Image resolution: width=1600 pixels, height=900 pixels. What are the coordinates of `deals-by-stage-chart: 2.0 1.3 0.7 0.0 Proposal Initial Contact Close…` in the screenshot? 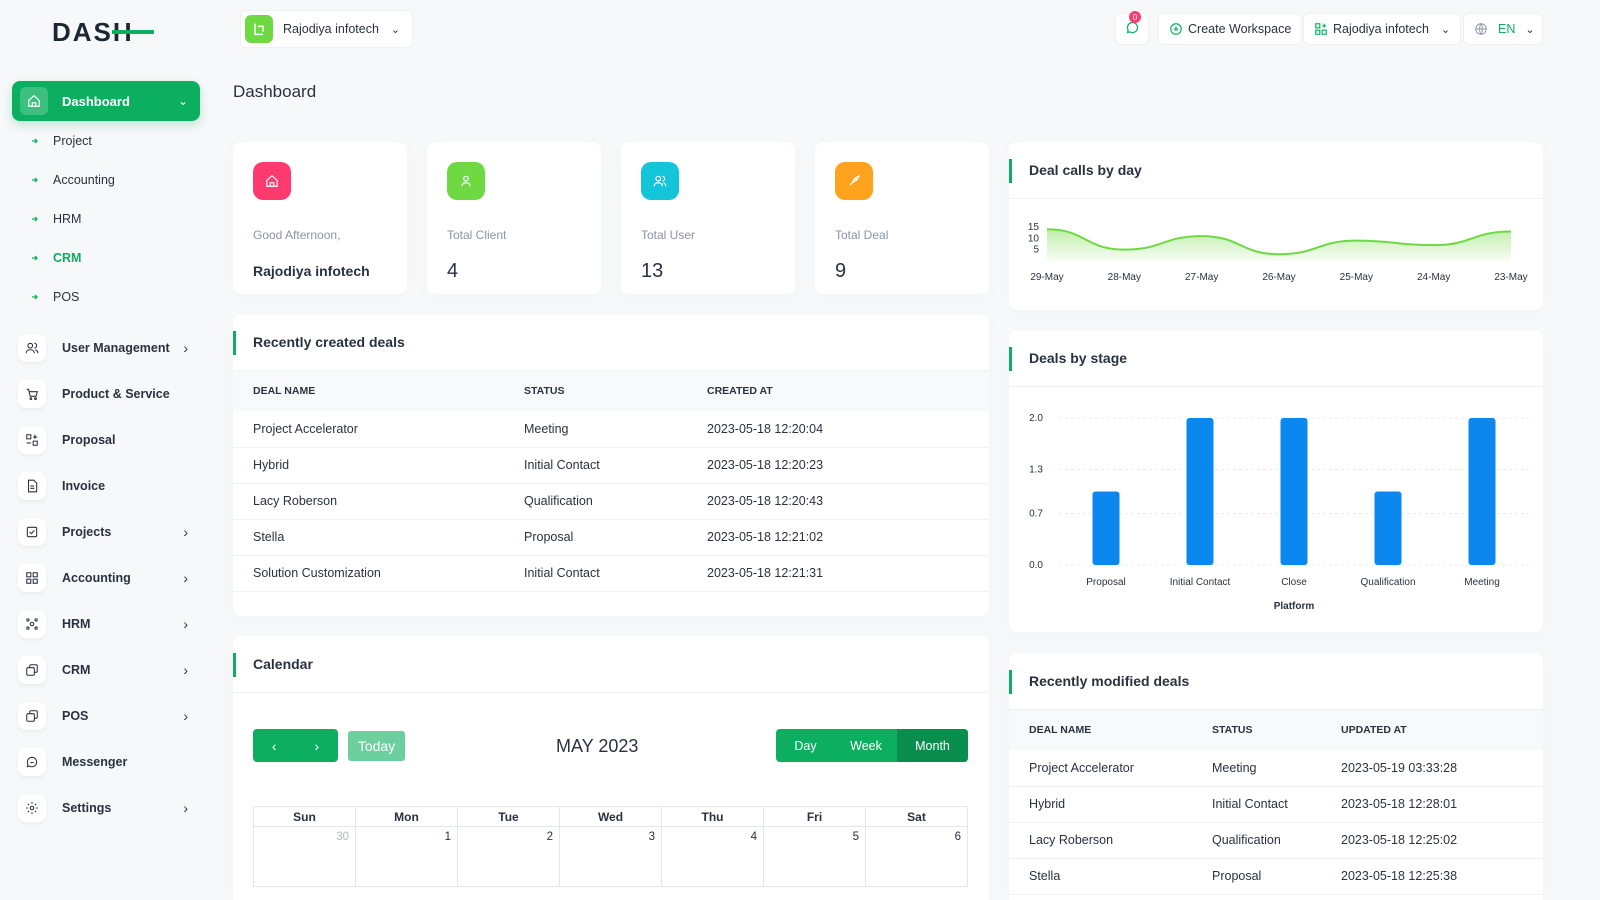 It's located at (1279, 512).